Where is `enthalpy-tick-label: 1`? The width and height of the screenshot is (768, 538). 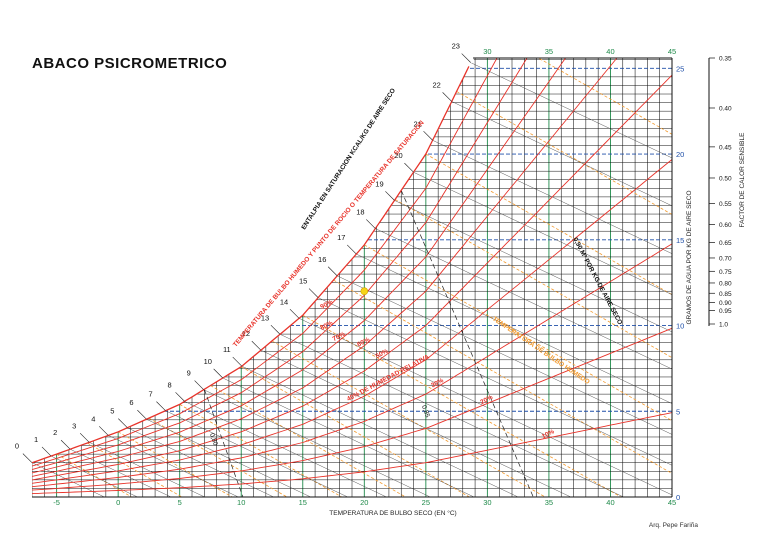
enthalpy-tick-label: 1 is located at coordinates (36, 439).